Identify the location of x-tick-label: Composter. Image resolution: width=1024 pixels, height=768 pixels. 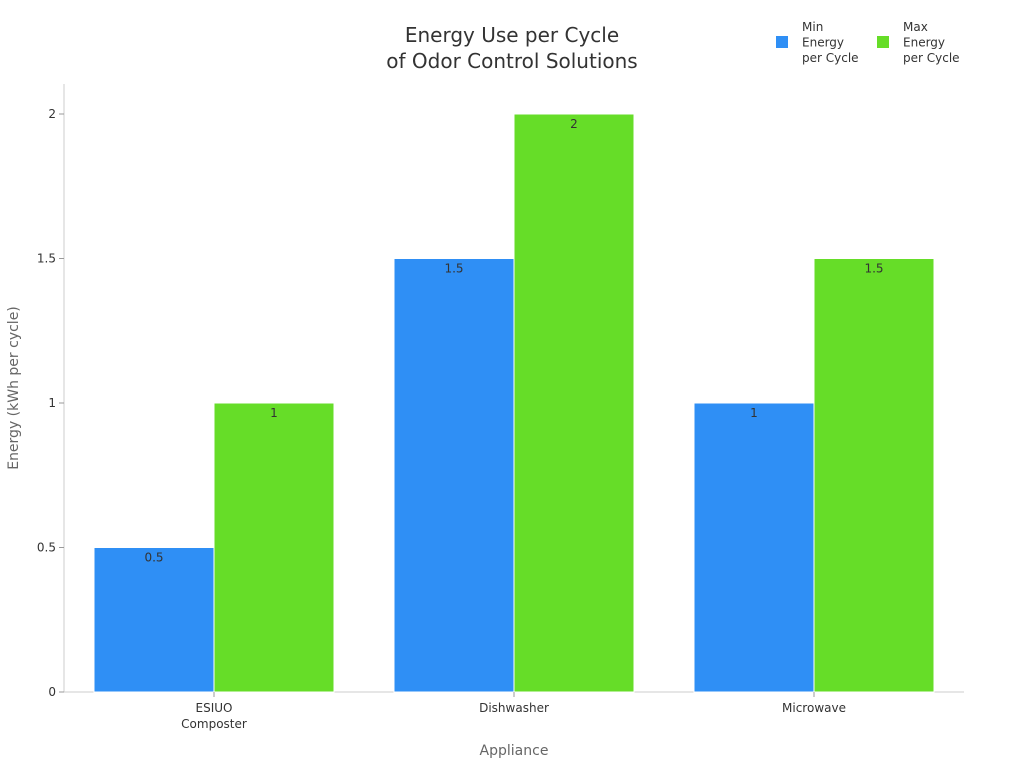
(214, 724).